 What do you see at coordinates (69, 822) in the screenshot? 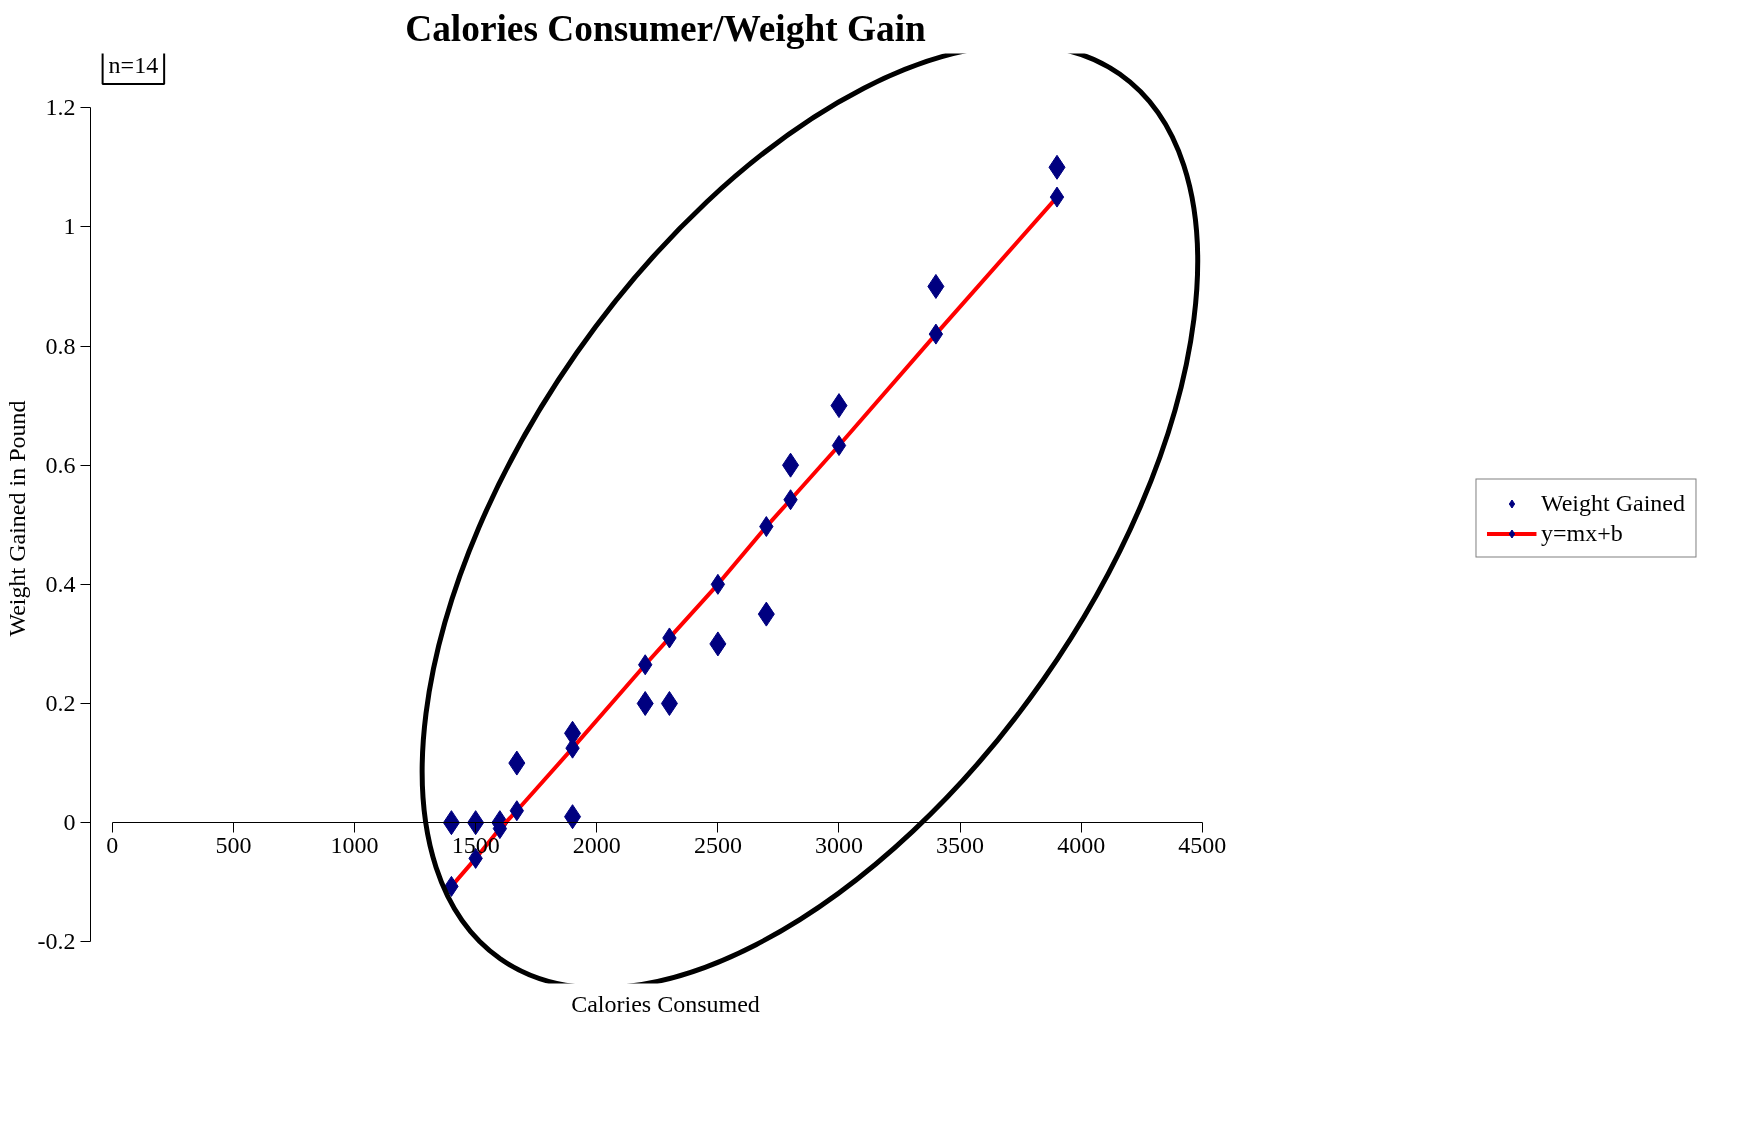
I see `y-tick-label: 0` at bounding box center [69, 822].